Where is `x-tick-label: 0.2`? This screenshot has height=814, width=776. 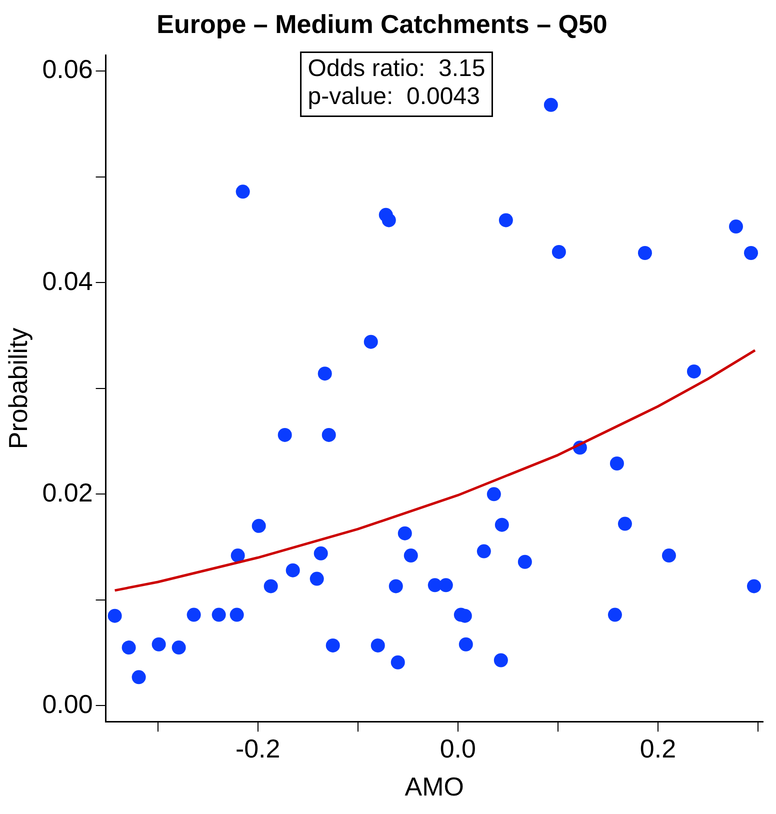
x-tick-label: 0.2 is located at coordinates (658, 748).